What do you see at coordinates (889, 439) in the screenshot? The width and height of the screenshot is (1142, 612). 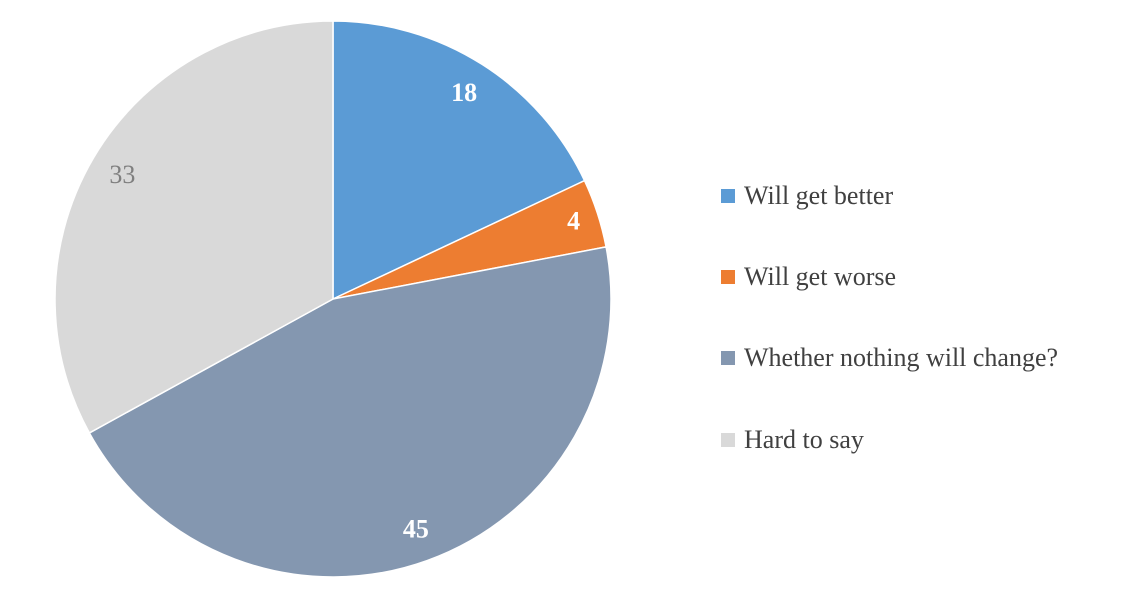 I see `legend-item-hard-to-say: Hard to say` at bounding box center [889, 439].